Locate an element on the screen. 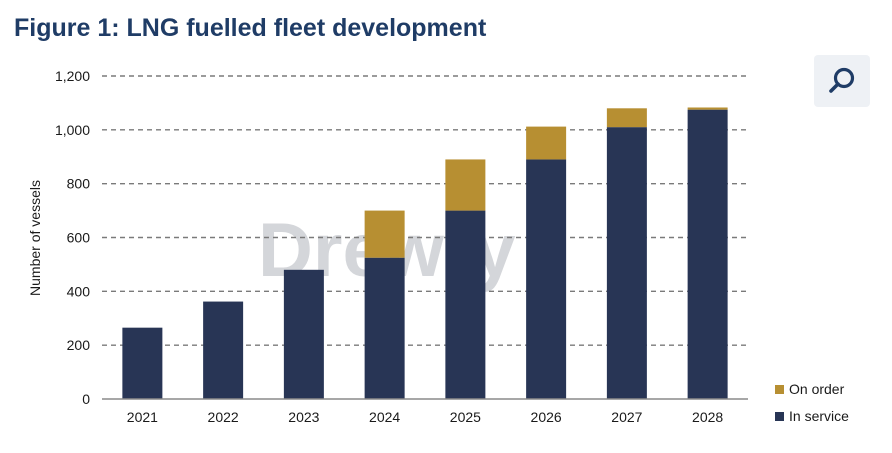  zoom-button is located at coordinates (842, 81).